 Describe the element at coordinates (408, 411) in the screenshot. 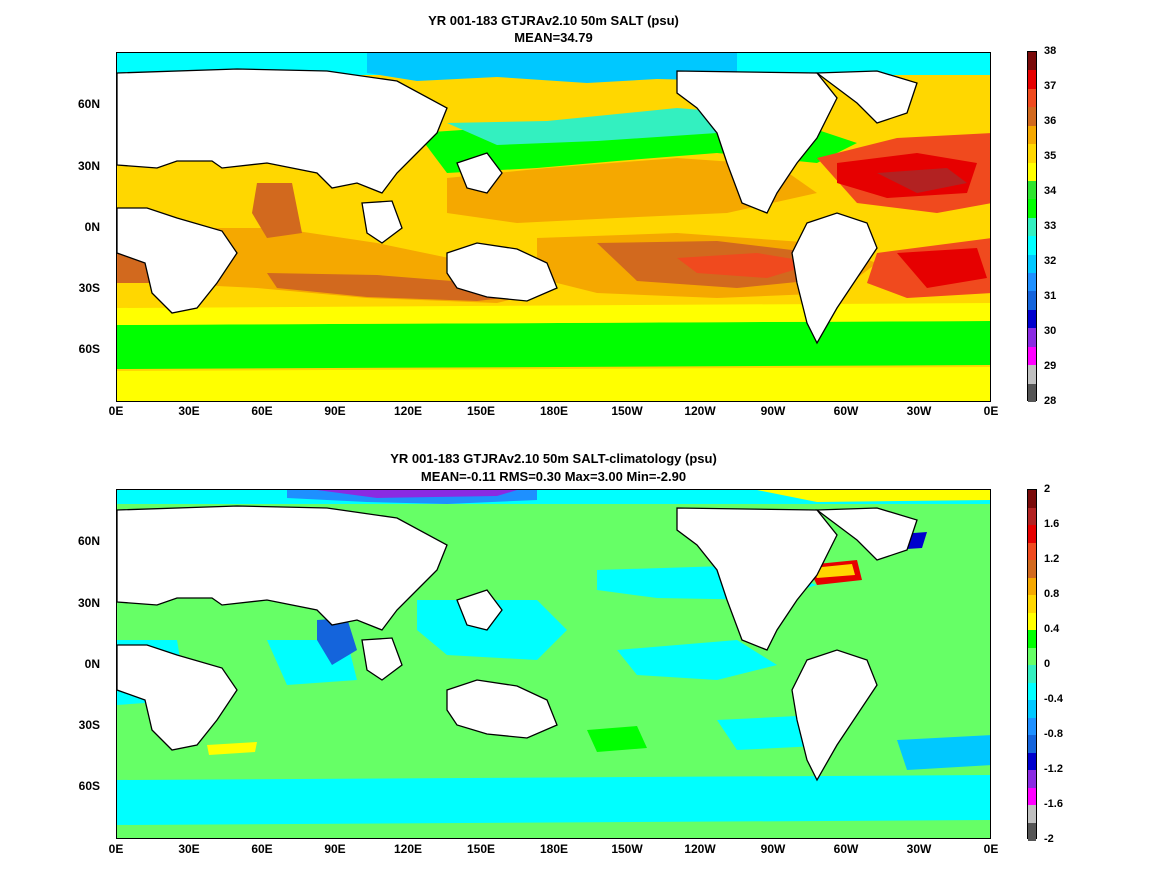

I see `panel1-xtick: 120E` at that location.